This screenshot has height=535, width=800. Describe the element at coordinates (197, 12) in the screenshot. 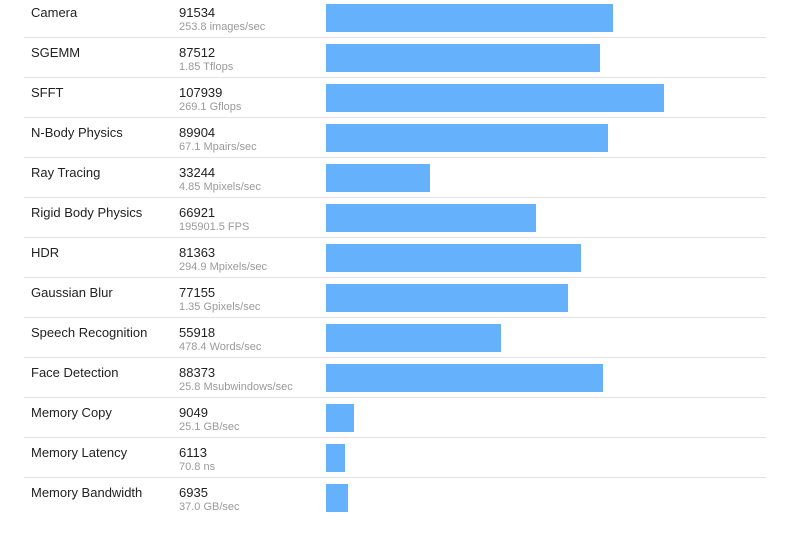

I see `benchmark-score: 91534` at that location.